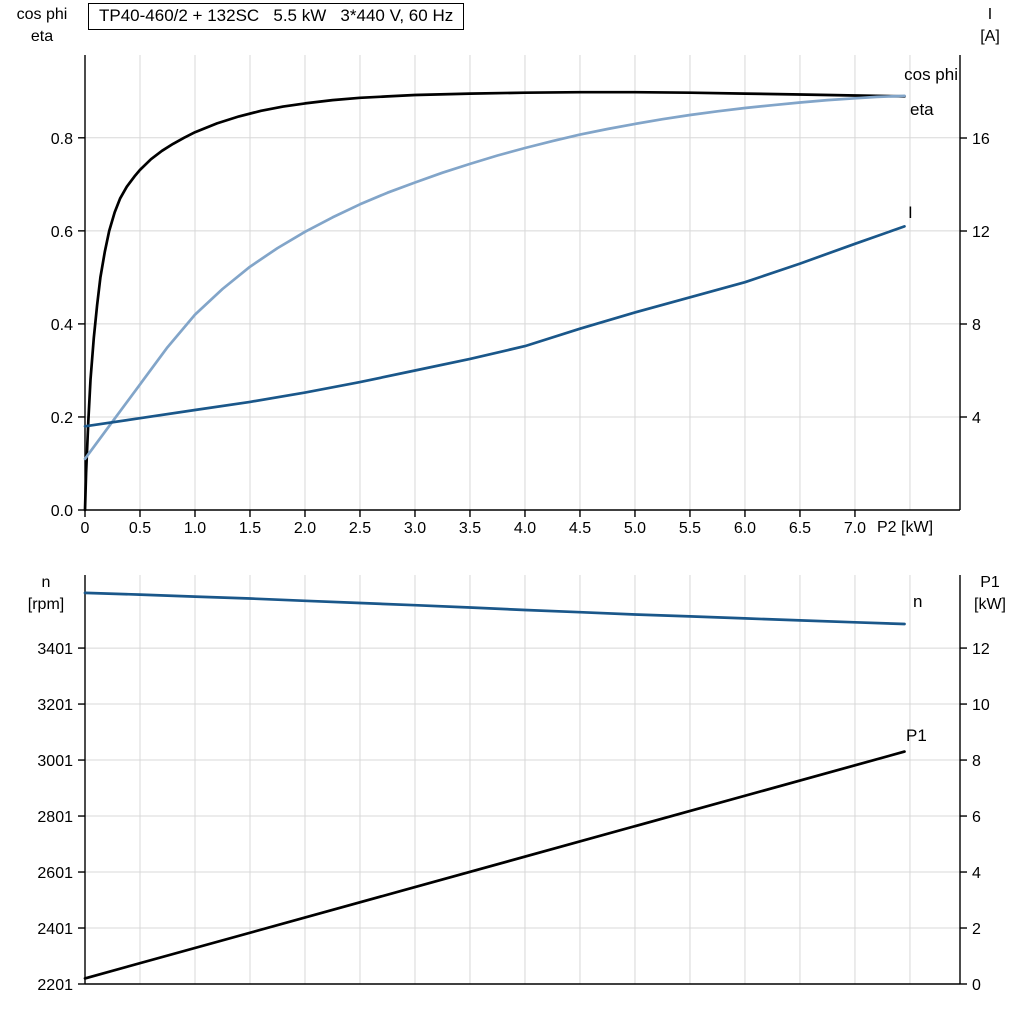 The image size is (1024, 1024). Describe the element at coordinates (55, 705) in the screenshot. I see `y-left-tick-label: 3201` at that location.